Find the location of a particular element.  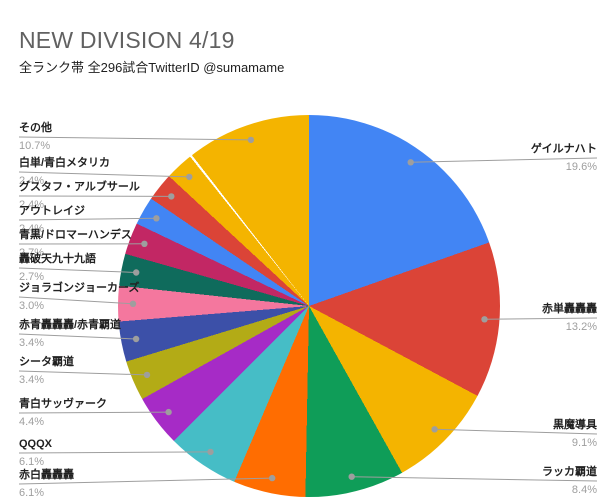

slice-percent: 8.4% is located at coordinates (584, 490).